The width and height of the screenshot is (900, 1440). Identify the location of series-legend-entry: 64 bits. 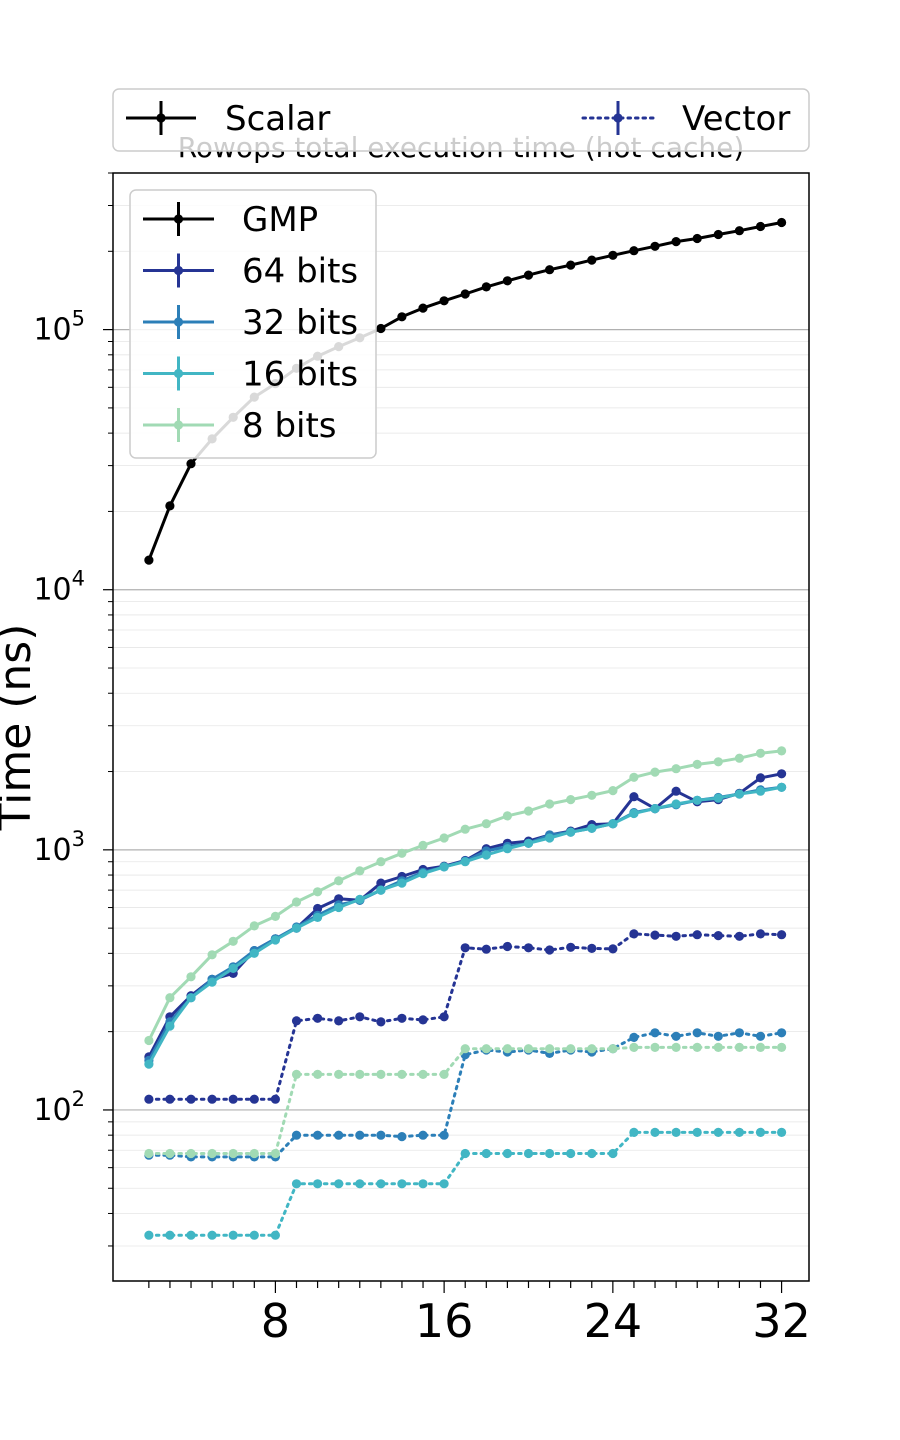
(250, 272).